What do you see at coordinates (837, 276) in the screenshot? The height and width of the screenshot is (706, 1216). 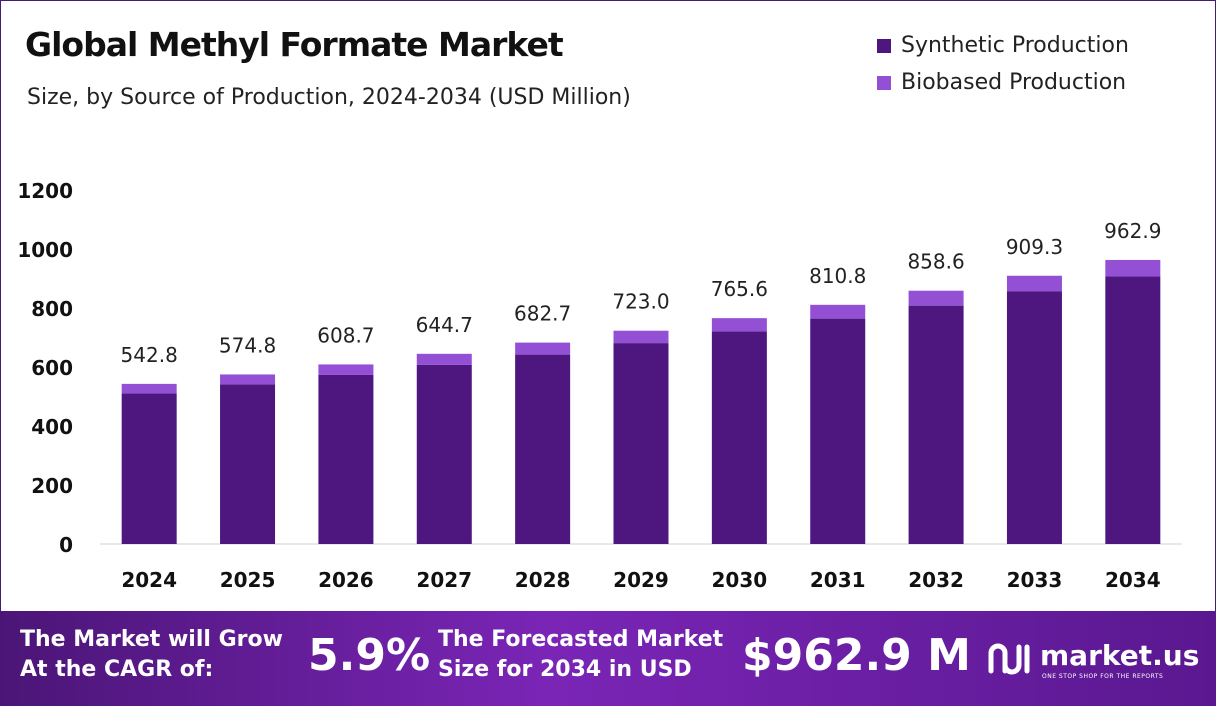 I see `bar-total-label: 810.8` at bounding box center [837, 276].